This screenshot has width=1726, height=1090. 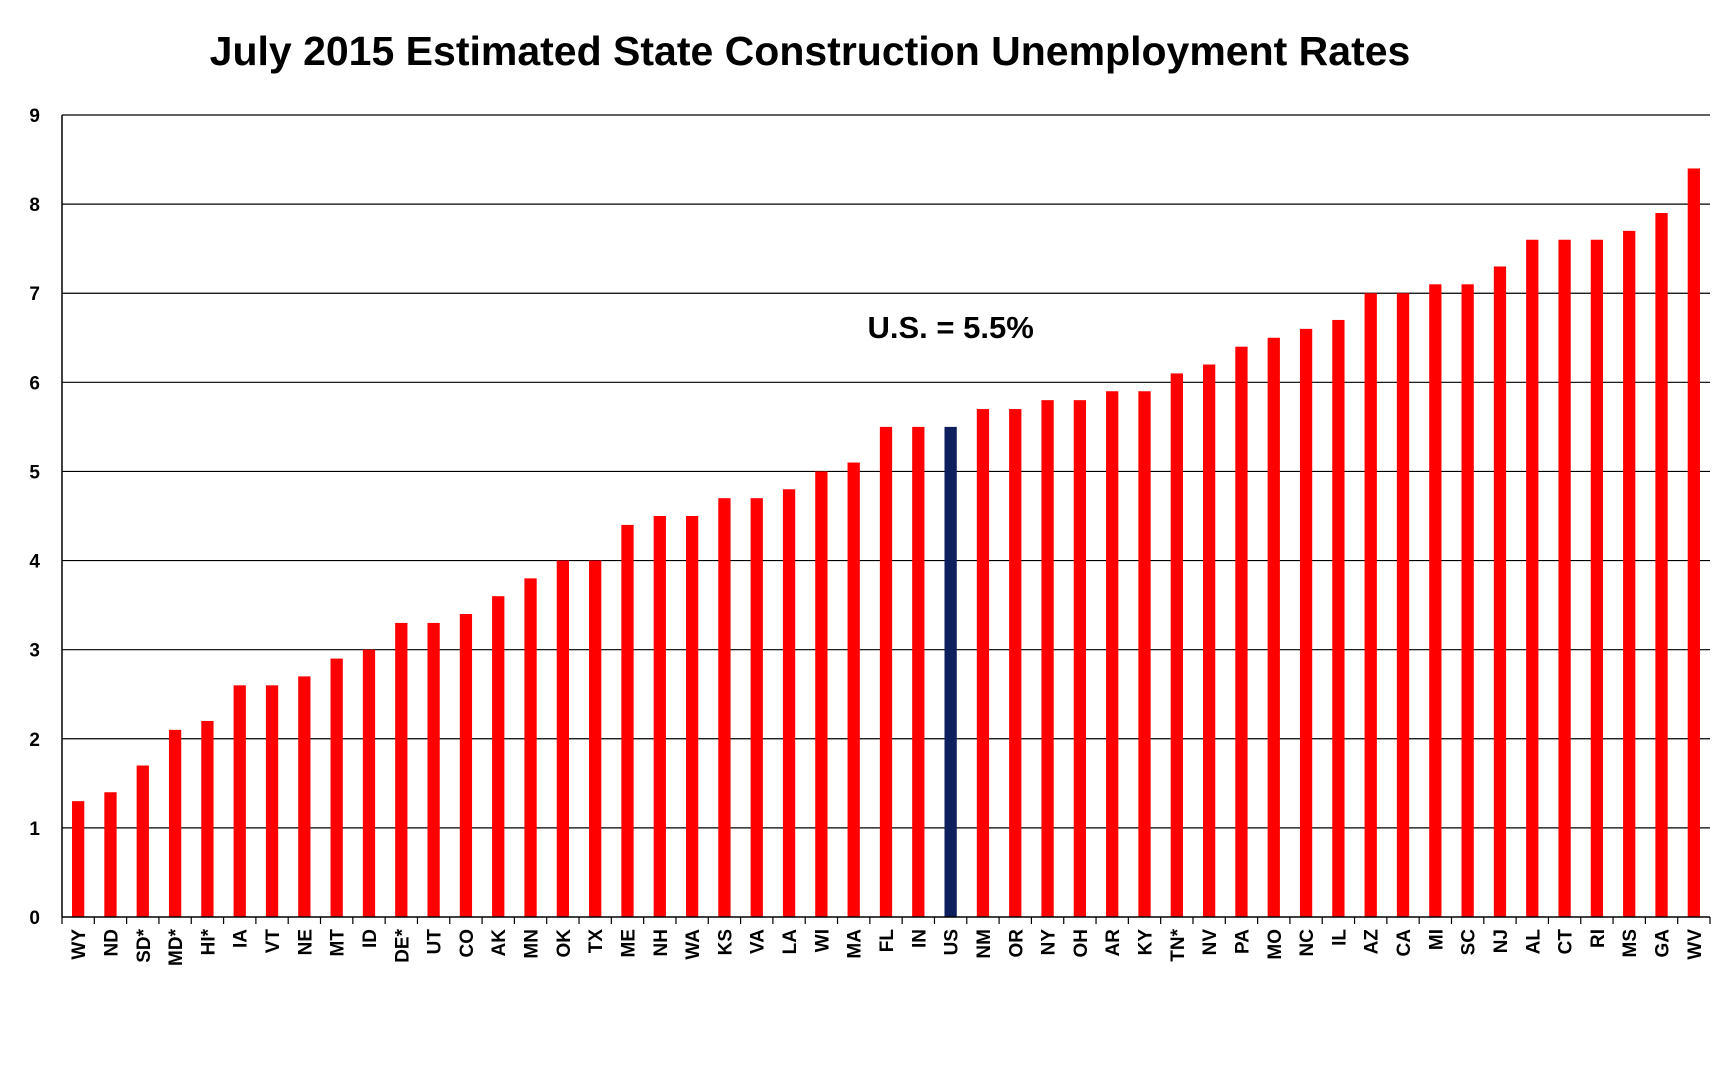 I want to click on bar-ar, so click(x=1112, y=654).